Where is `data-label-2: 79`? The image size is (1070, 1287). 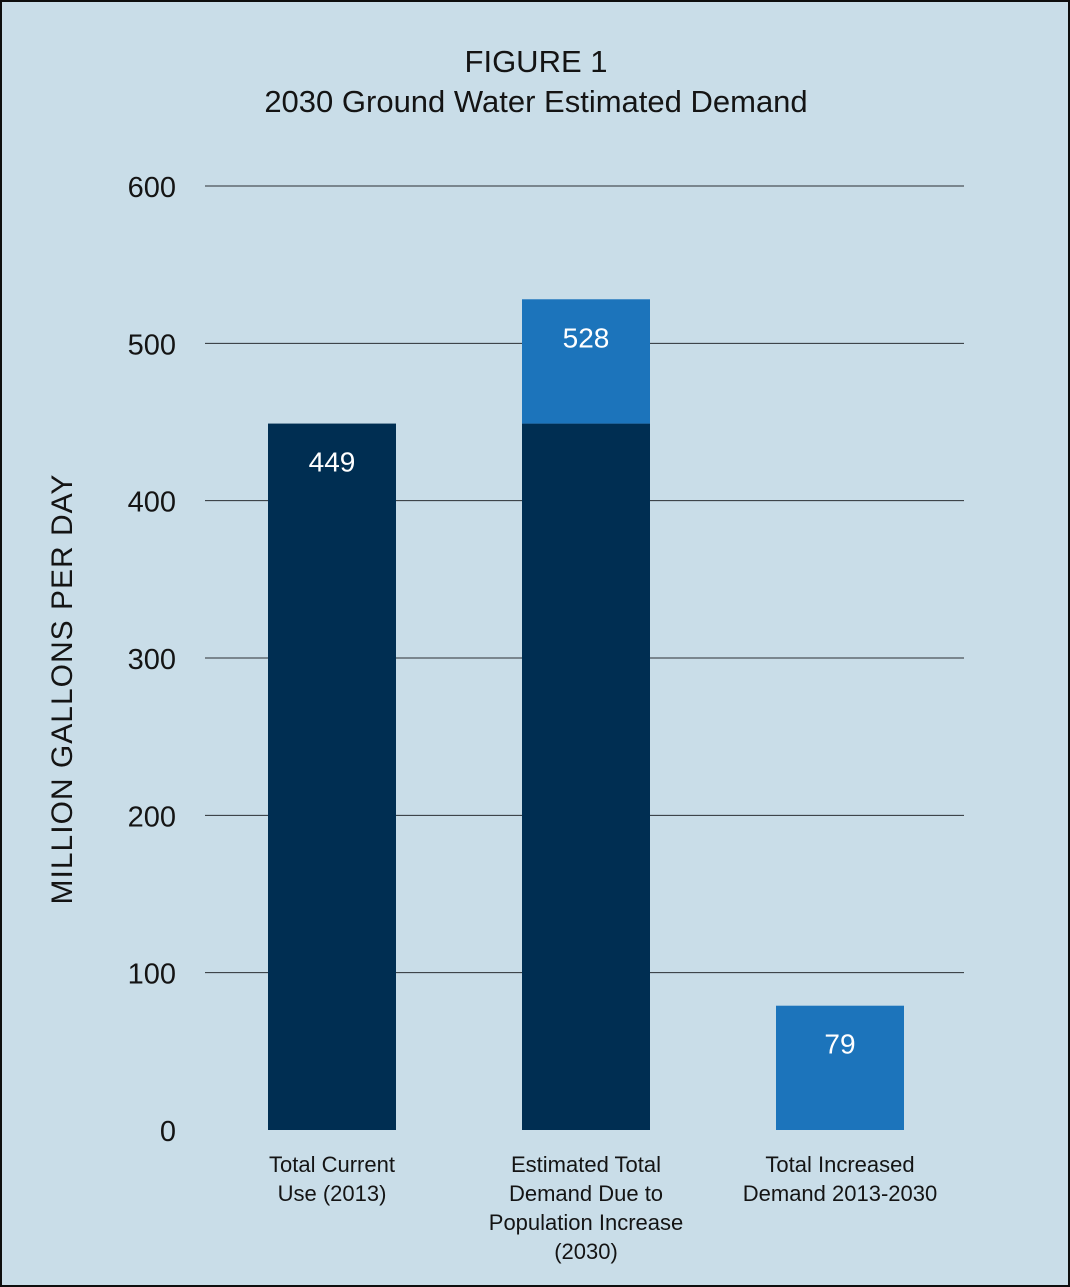 data-label-2: 79 is located at coordinates (839, 1044).